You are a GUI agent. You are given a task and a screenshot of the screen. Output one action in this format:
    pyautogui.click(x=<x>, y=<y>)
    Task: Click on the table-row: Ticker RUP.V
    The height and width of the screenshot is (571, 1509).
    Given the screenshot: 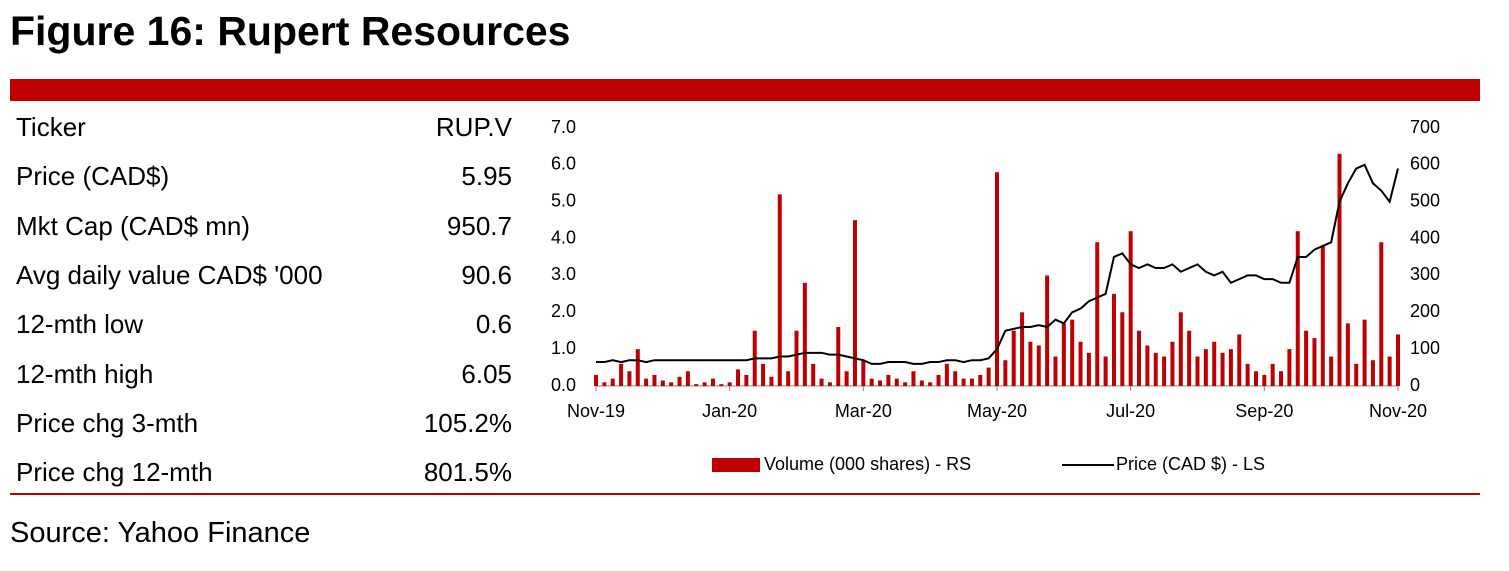 What is the action you would take?
    pyautogui.click(x=264, y=132)
    